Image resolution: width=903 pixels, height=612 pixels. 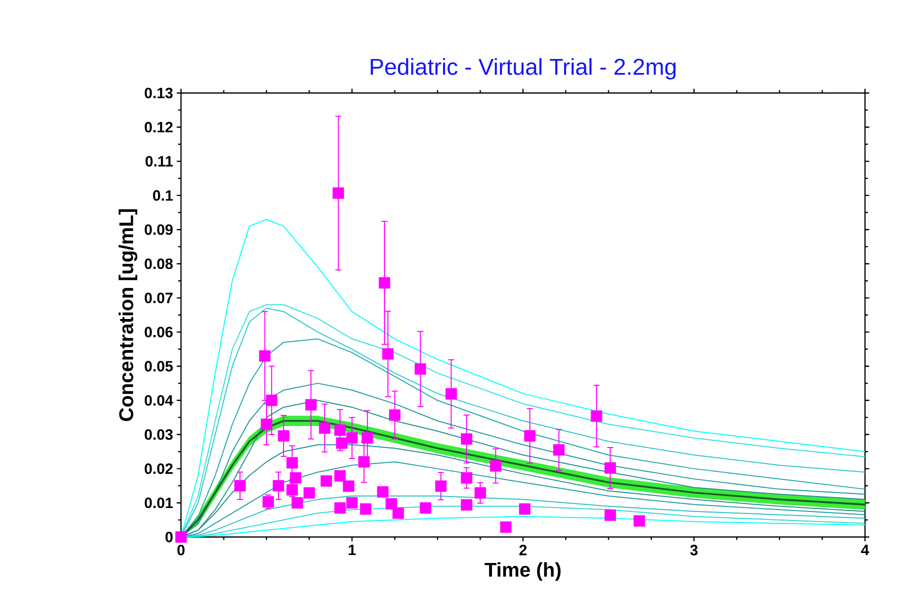 What do you see at coordinates (865, 550) in the screenshot?
I see `x-tick-label: 4` at bounding box center [865, 550].